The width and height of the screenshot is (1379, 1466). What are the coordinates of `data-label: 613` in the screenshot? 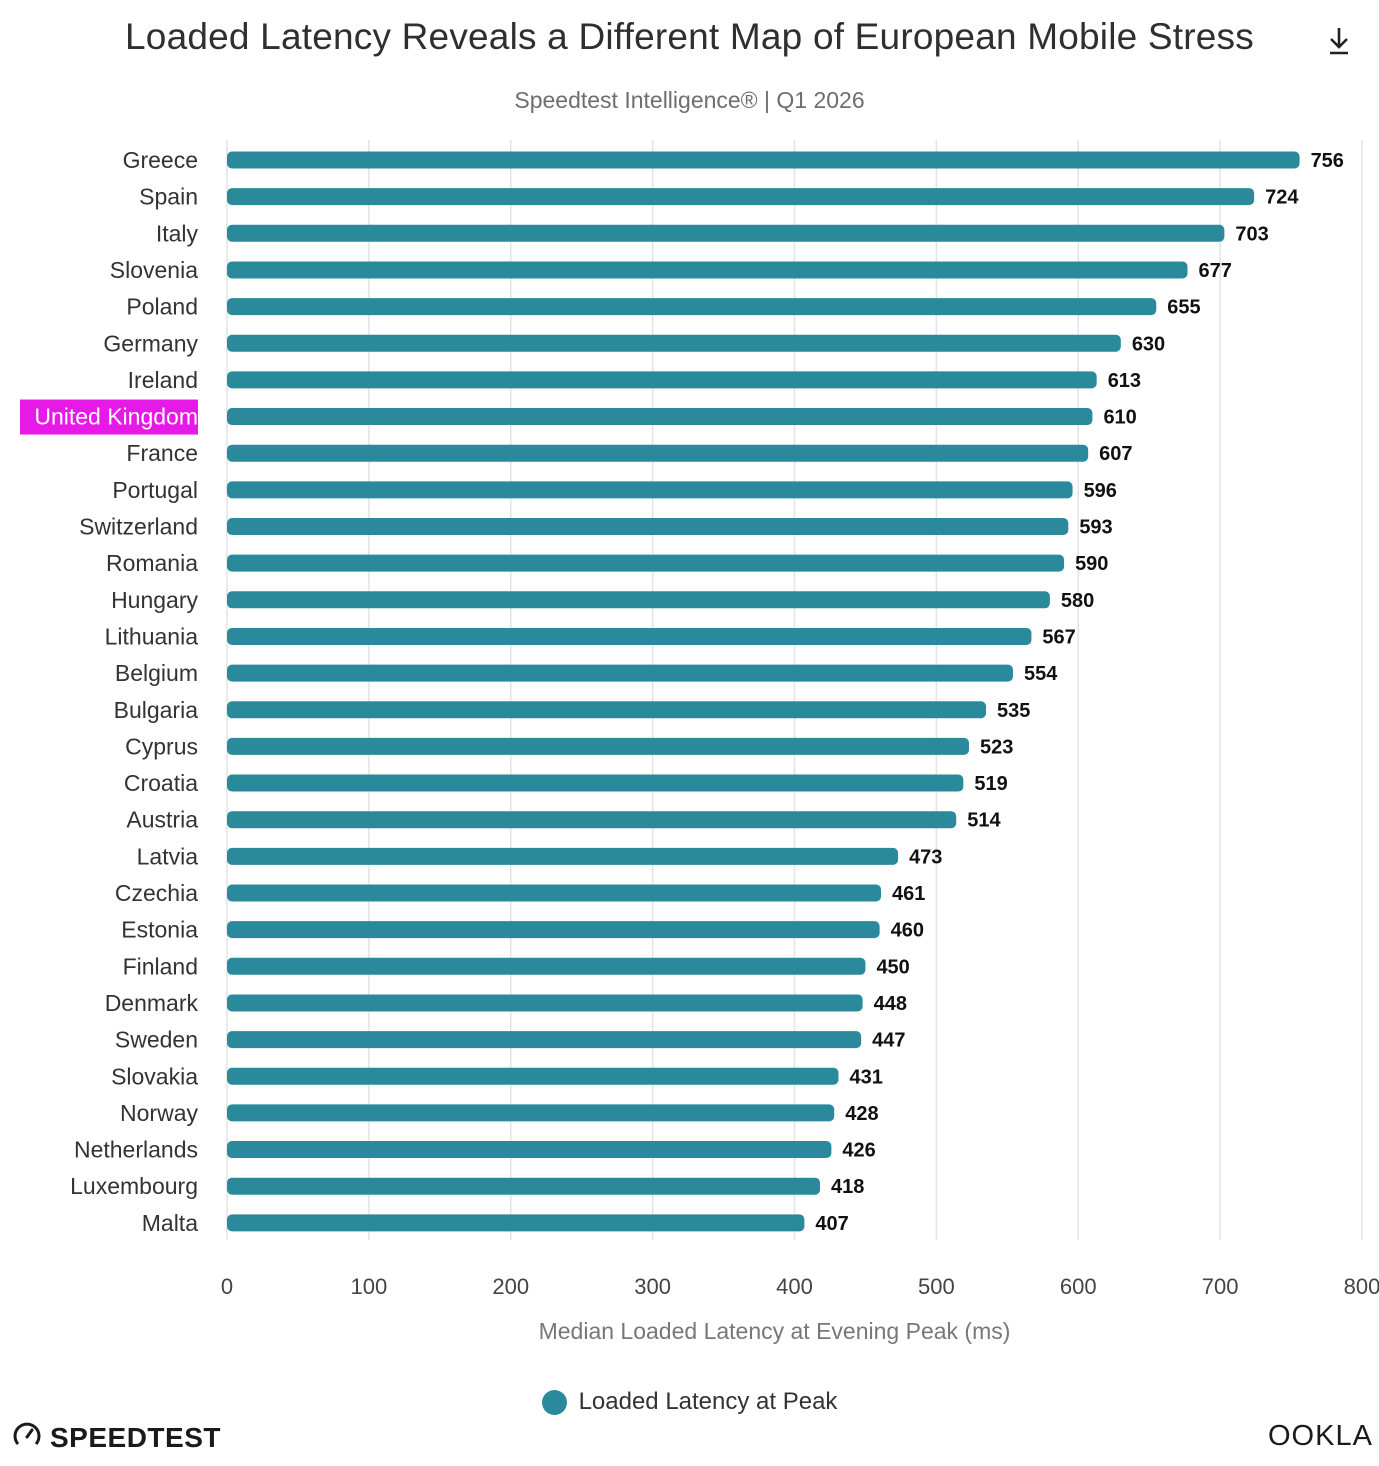 It's located at (1124, 381).